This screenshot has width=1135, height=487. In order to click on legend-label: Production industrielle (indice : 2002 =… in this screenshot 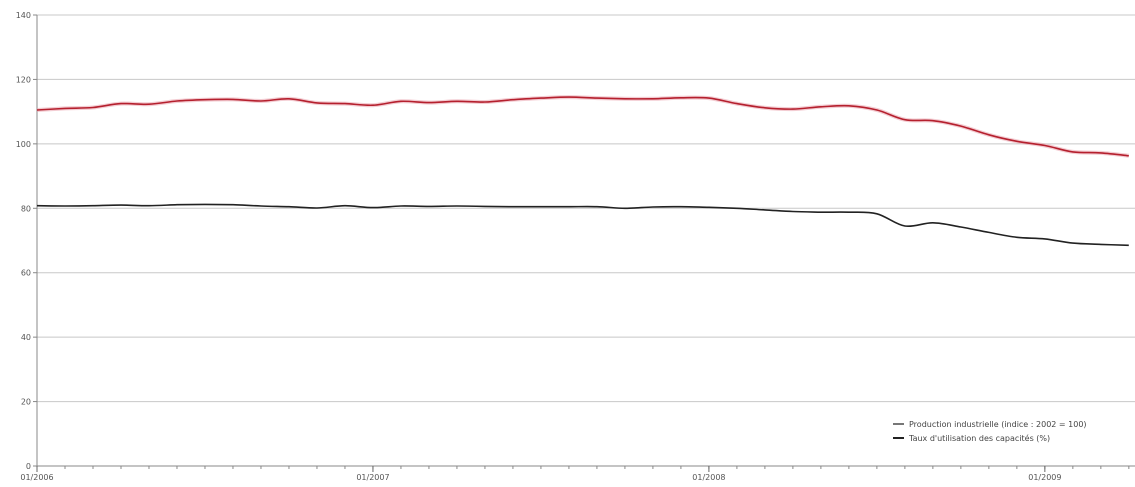, I will do `click(998, 424)`.